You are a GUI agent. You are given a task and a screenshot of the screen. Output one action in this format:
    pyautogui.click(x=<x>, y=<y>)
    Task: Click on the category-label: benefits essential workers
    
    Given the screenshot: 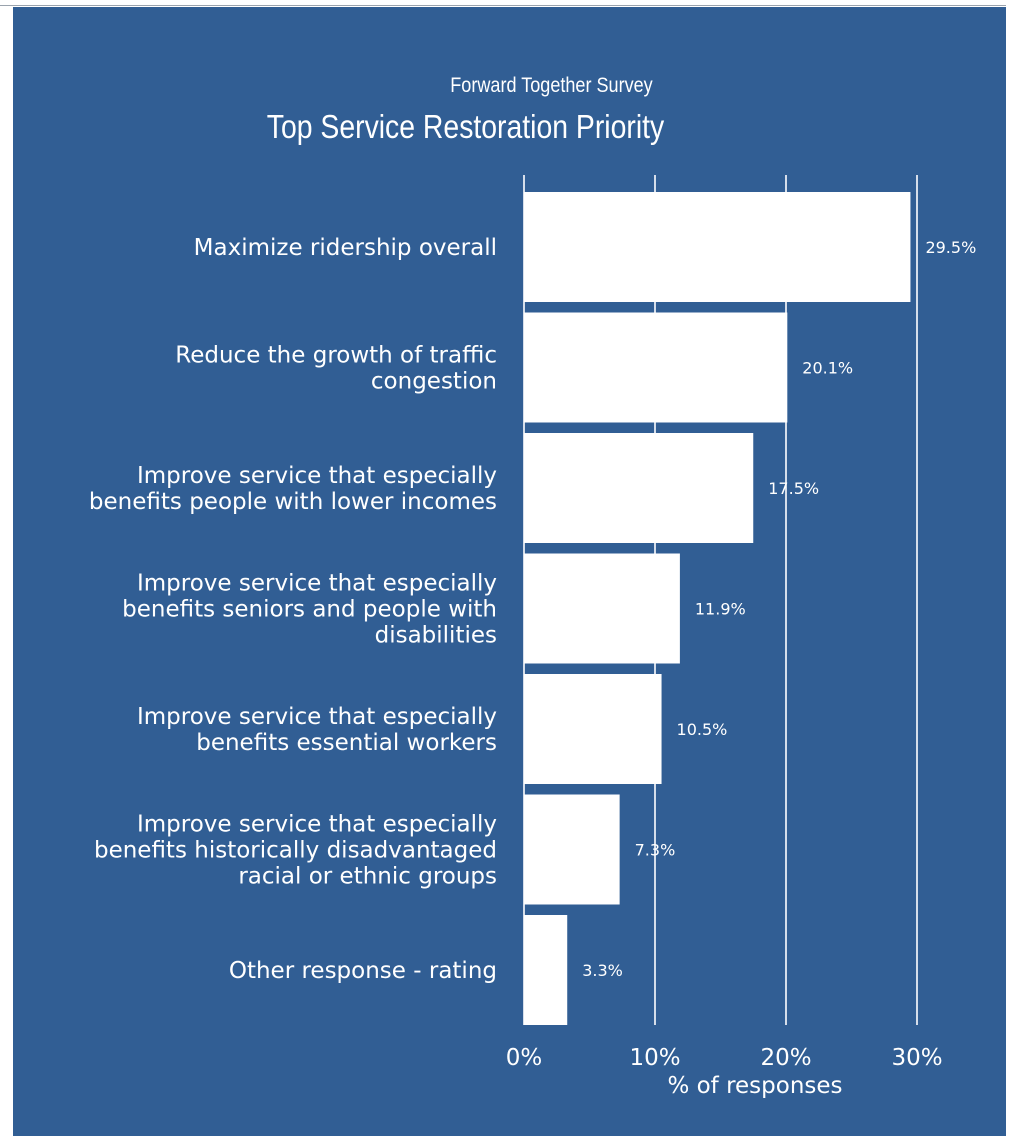 What is the action you would take?
    pyautogui.click(x=346, y=743)
    